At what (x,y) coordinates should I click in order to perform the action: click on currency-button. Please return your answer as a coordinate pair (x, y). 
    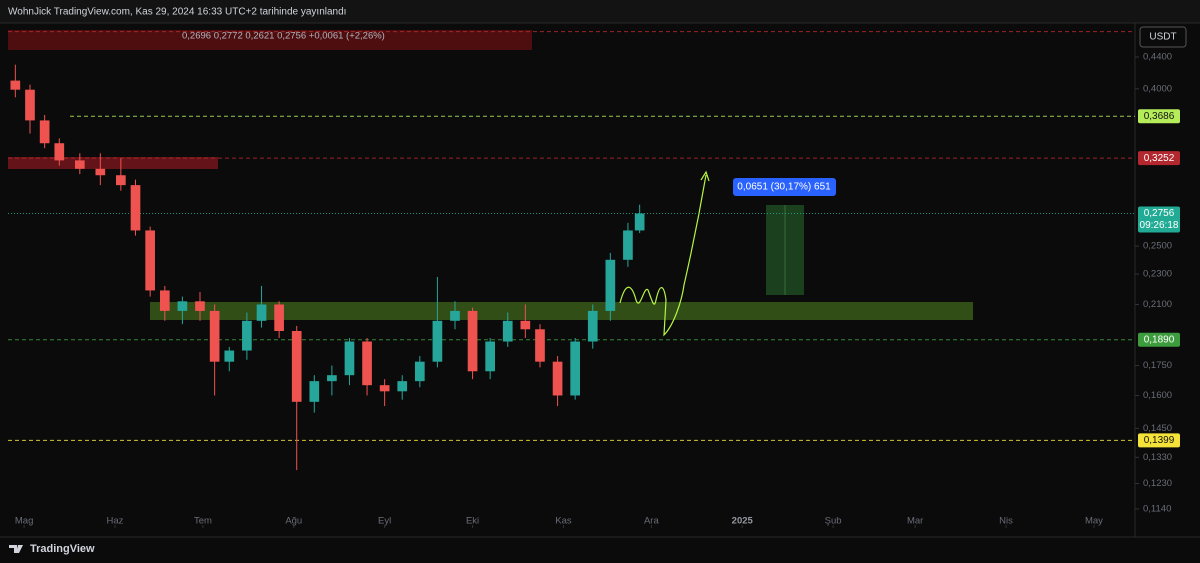
    Looking at the image, I should click on (1163, 37).